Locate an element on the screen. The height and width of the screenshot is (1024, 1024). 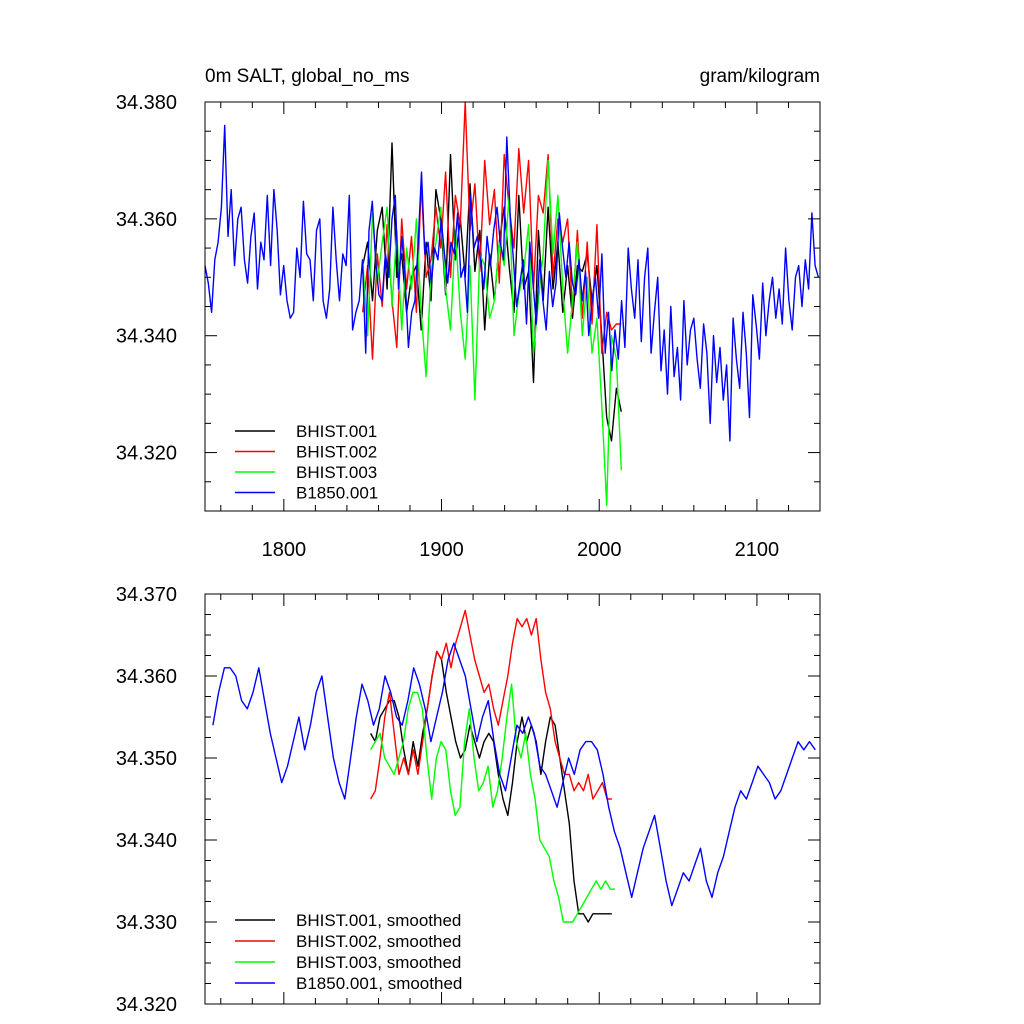
legend-label: BHIST.003 is located at coordinates (336, 472).